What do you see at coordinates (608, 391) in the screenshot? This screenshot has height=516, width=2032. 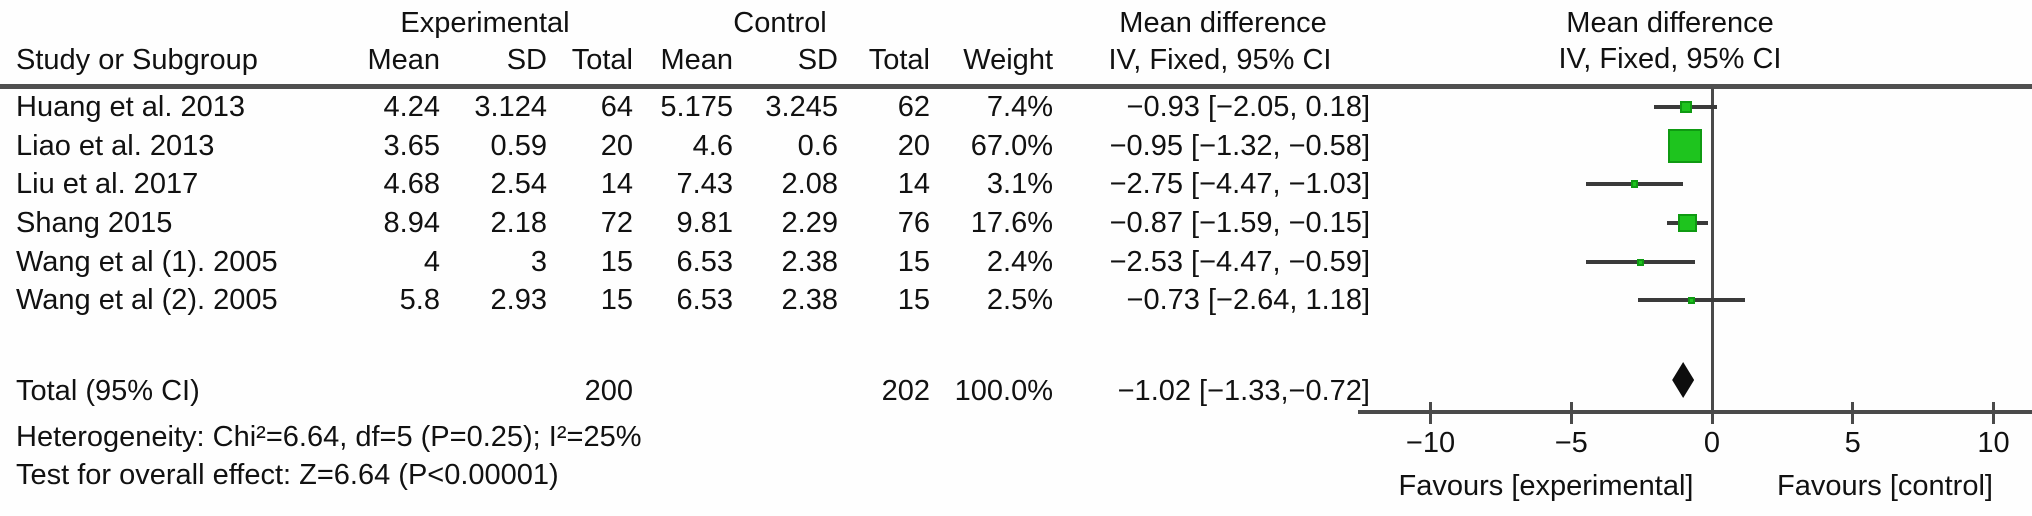 I see `total-exp-total: 200` at bounding box center [608, 391].